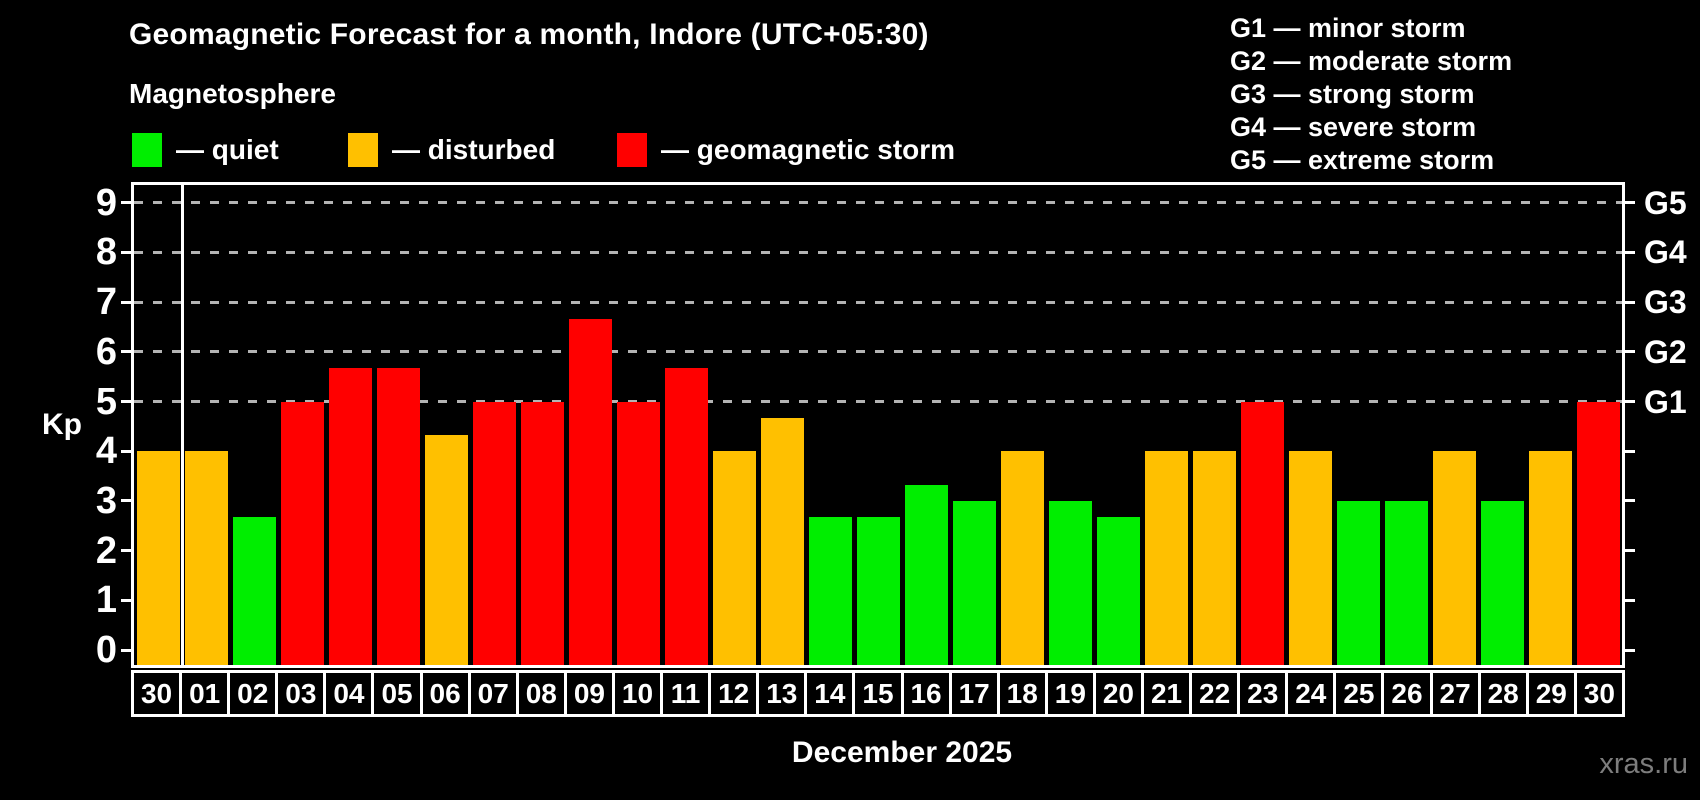 The height and width of the screenshot is (800, 1700). What do you see at coordinates (637, 693) in the screenshot?
I see `day-label-cell: 10` at bounding box center [637, 693].